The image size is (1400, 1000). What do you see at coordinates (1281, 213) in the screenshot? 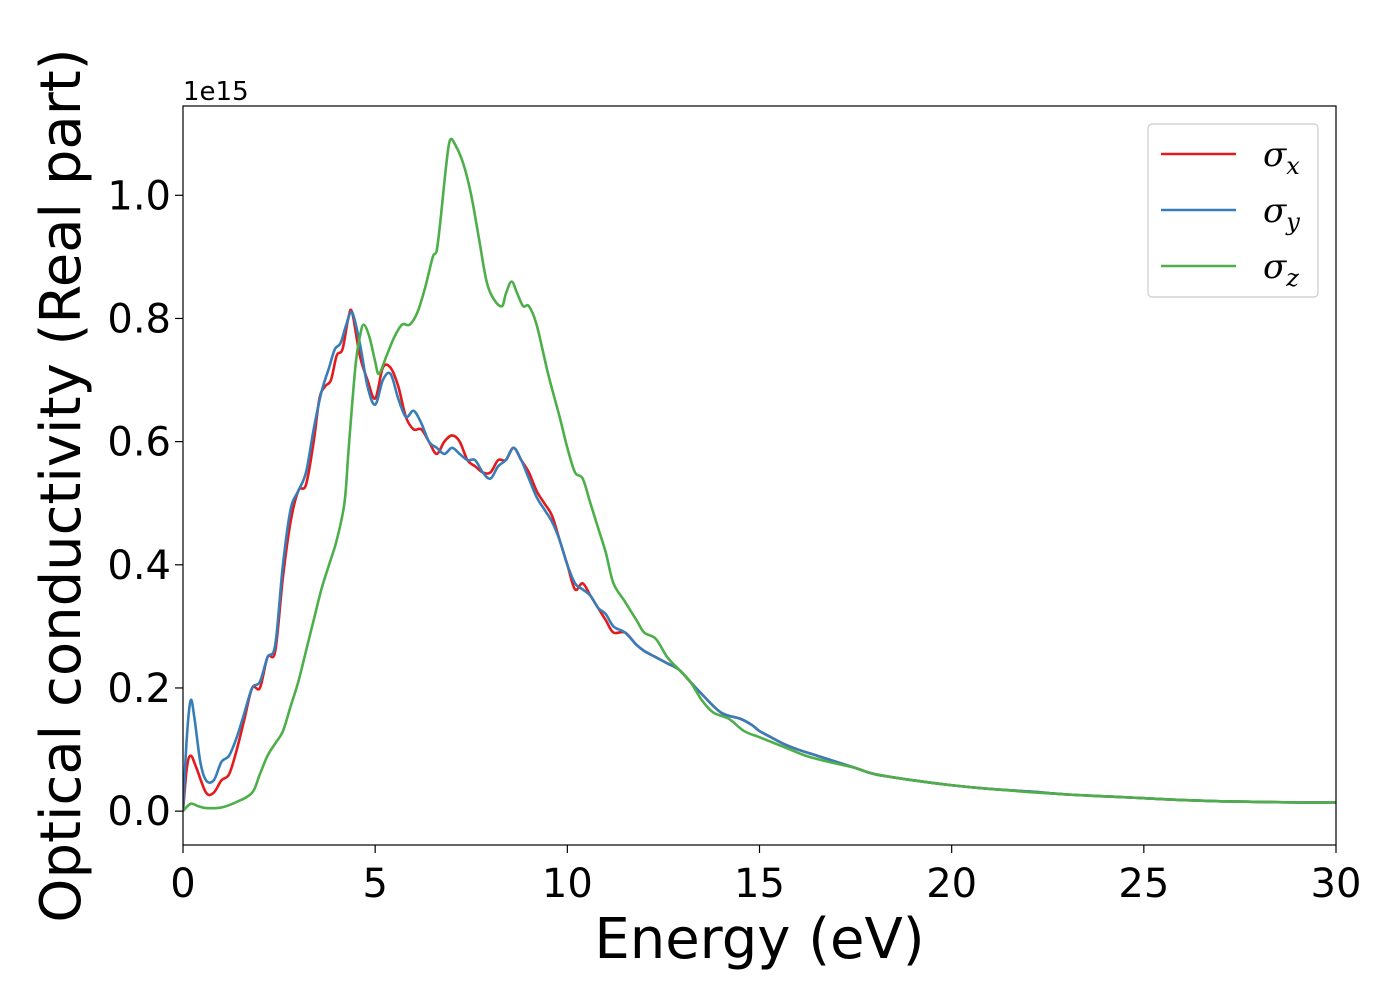
I see `legend-entry-y: σy` at bounding box center [1281, 213].